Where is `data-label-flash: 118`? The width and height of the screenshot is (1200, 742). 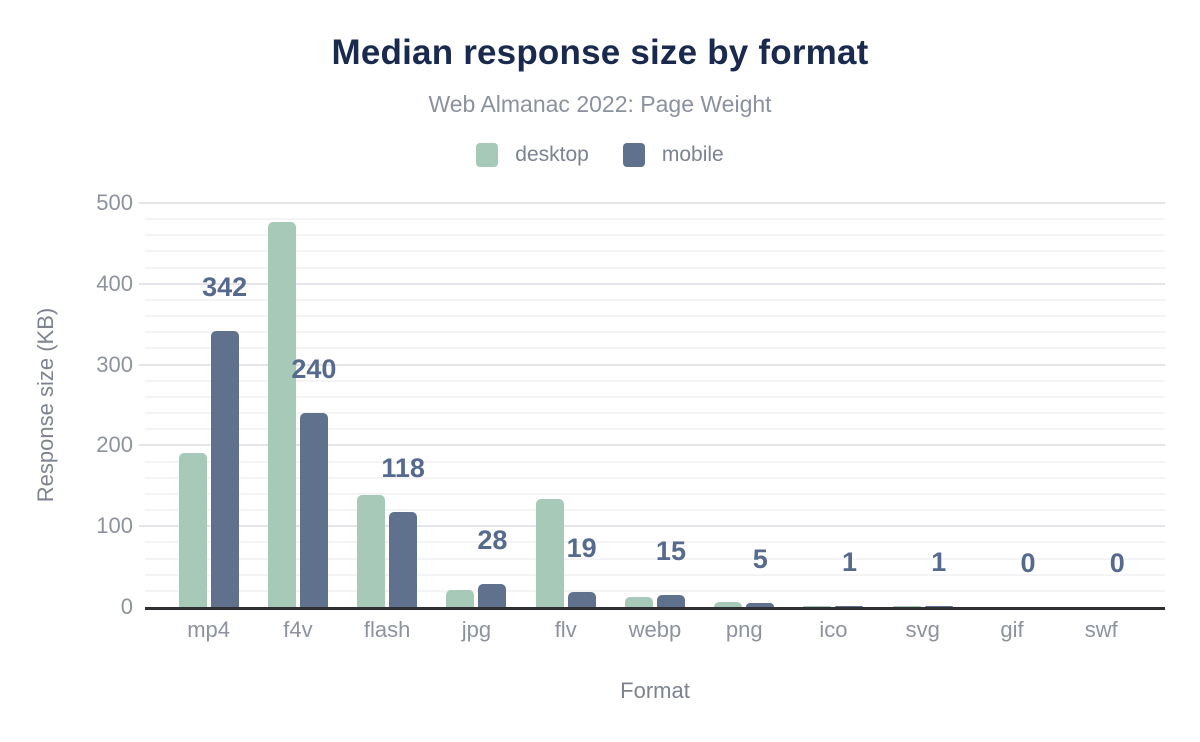 data-label-flash: 118 is located at coordinates (403, 467).